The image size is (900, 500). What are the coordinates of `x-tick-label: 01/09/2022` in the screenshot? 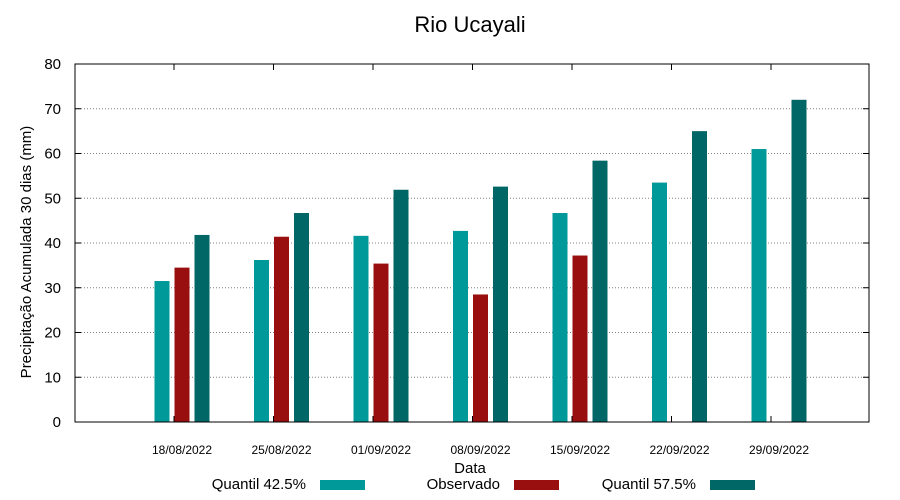 It's located at (381, 450).